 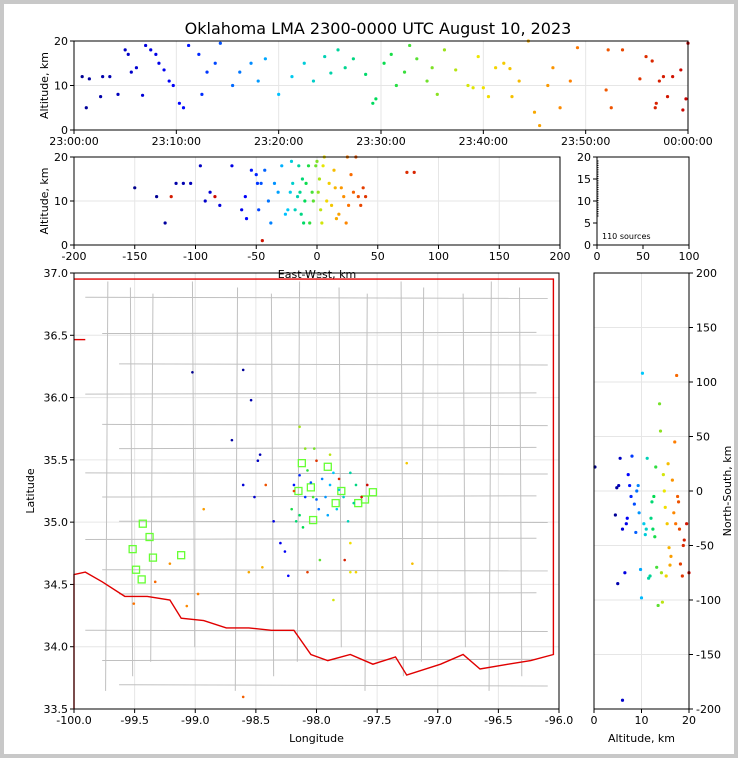 I want to click on y-tick-label: 34.5, so click(x=56, y=584).